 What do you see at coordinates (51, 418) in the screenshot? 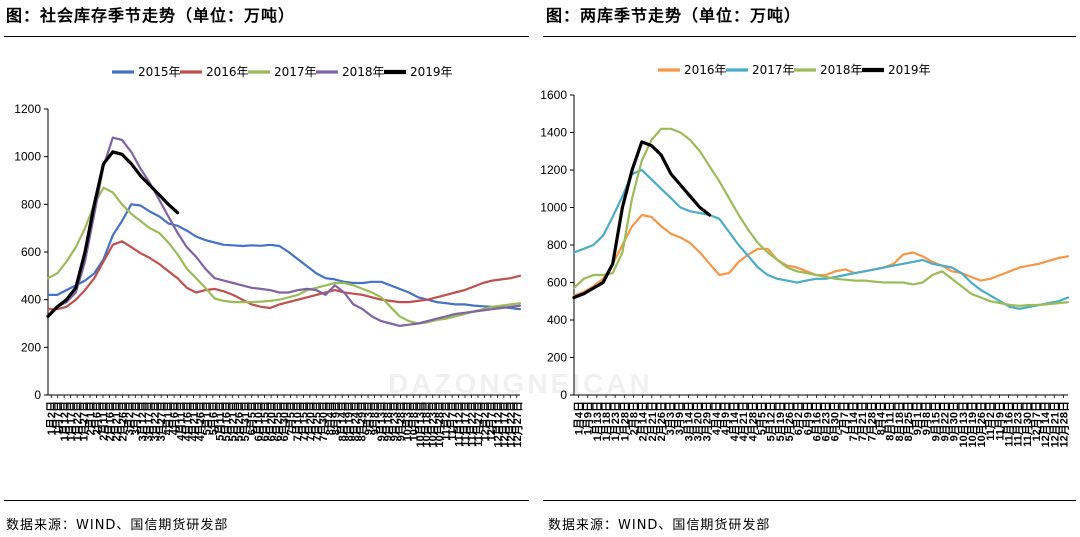
I see `x-tick-label: 1月2日` at bounding box center [51, 418].